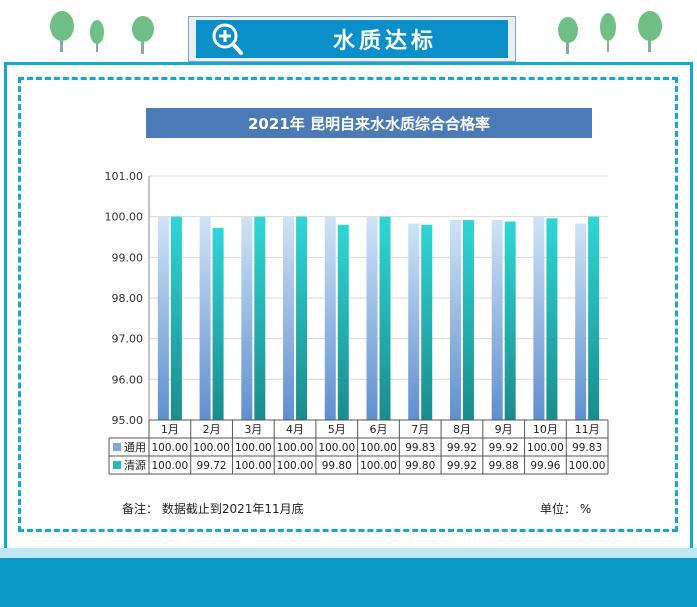 Image resolution: width=697 pixels, height=607 pixels. Describe the element at coordinates (128, 298) in the screenshot. I see `y-tick-label: 98.00` at that location.